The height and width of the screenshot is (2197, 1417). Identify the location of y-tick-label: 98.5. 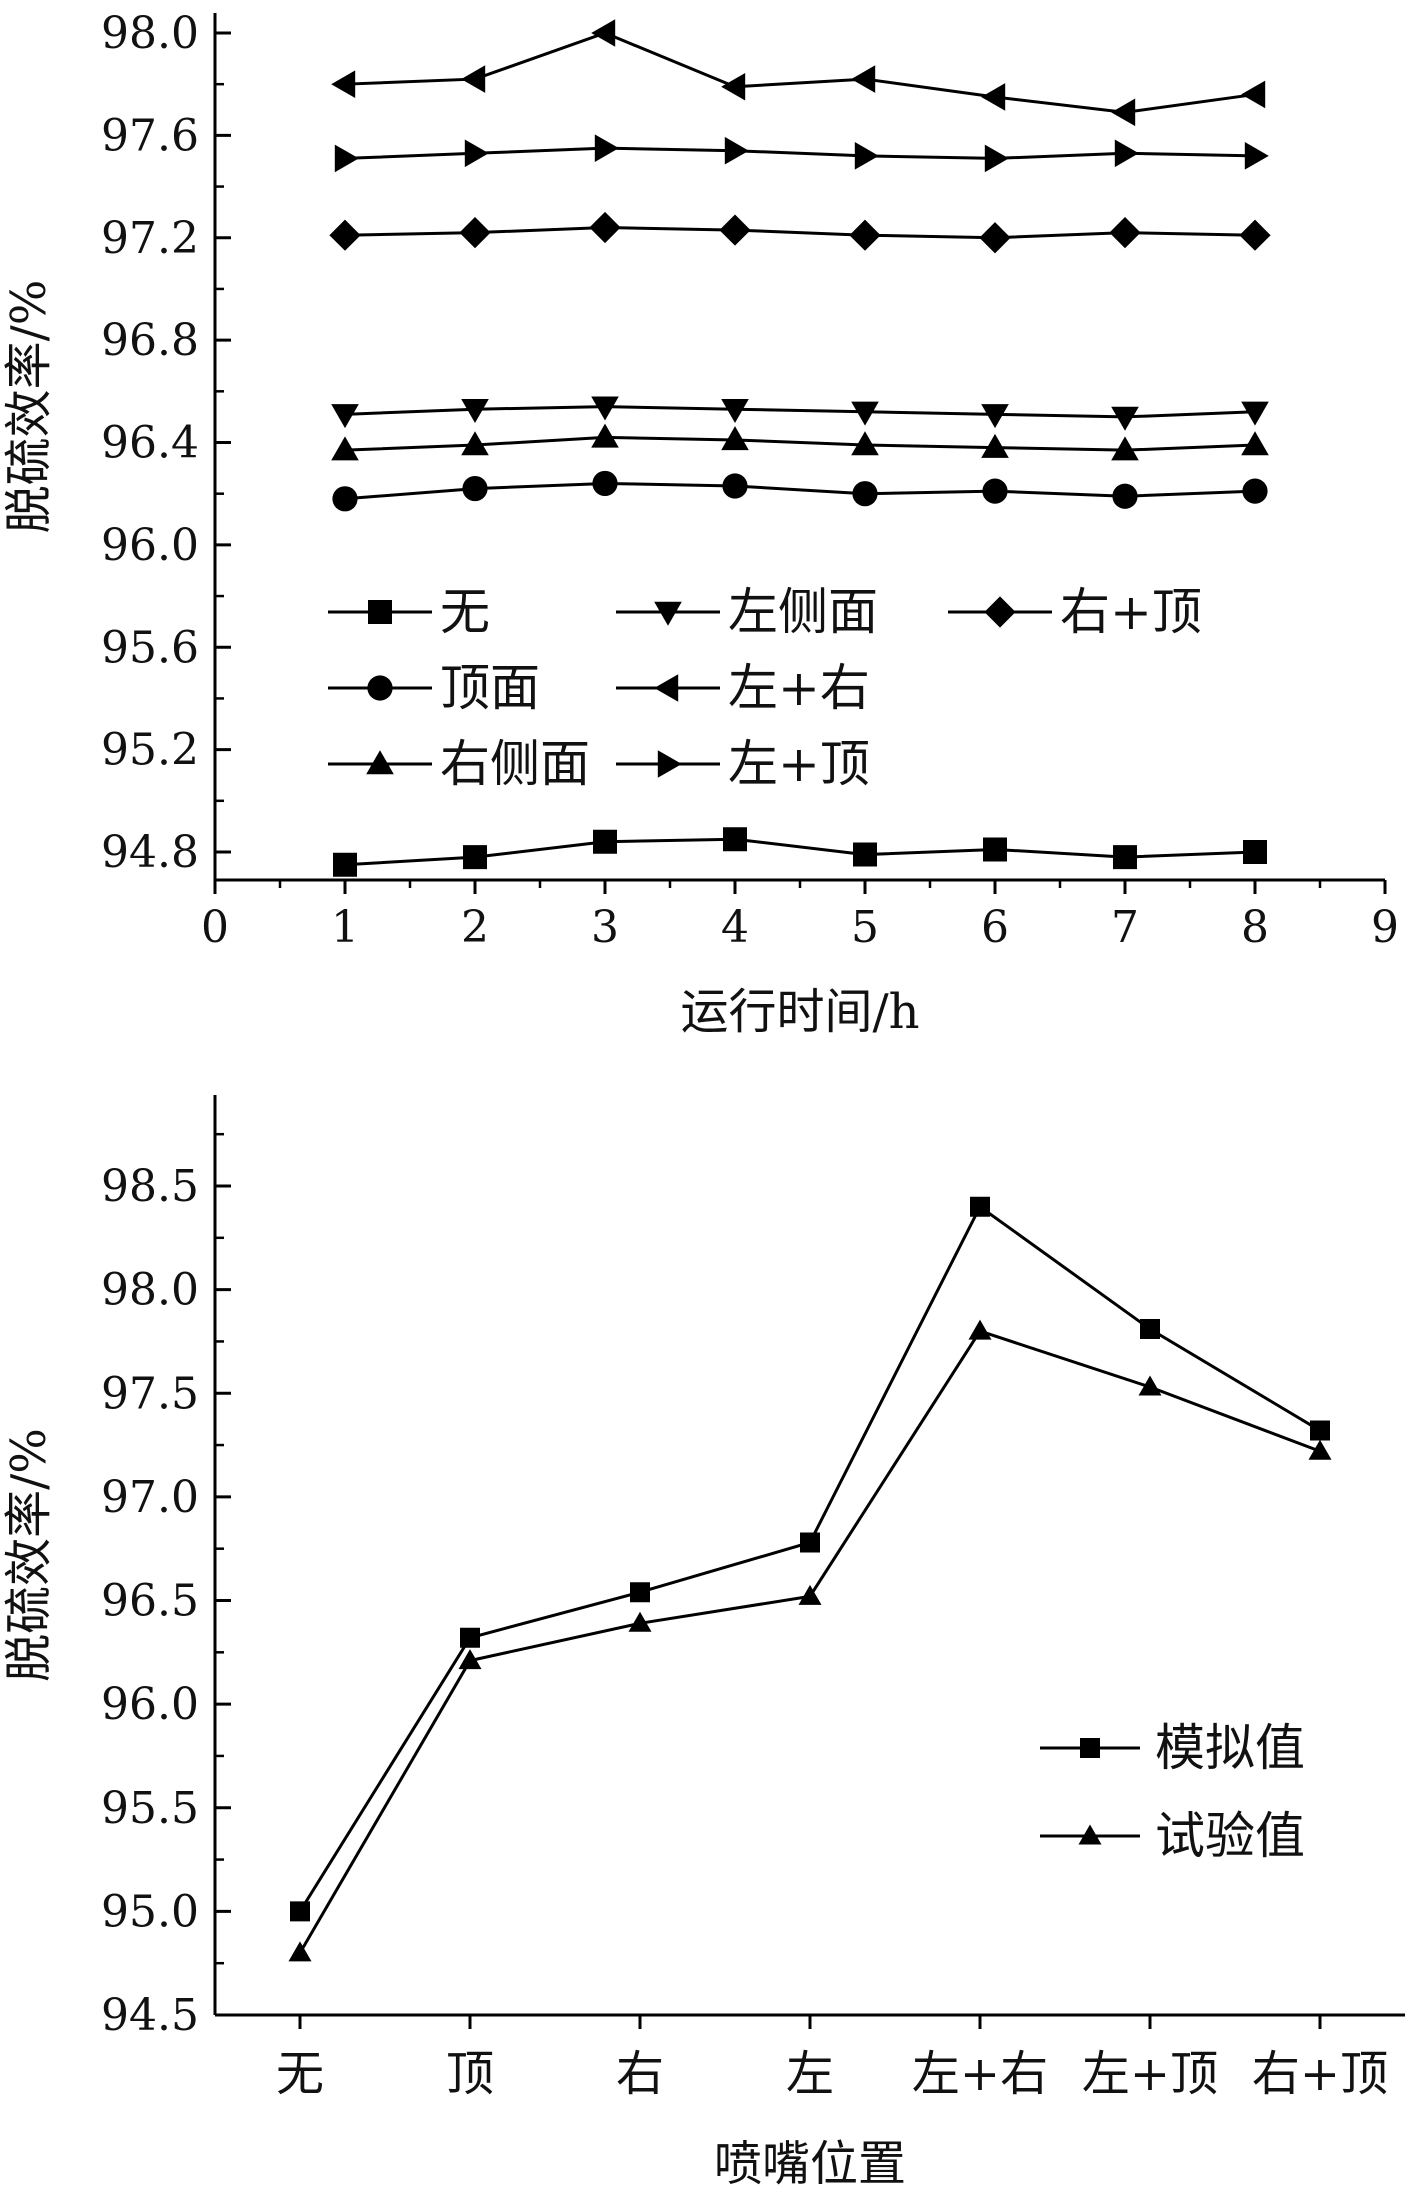
(150, 1186).